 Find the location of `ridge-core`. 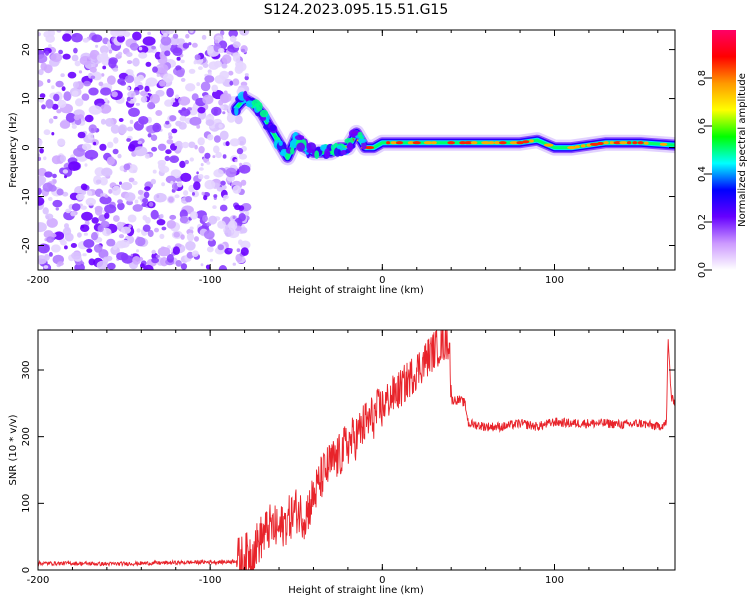

ridge-core is located at coordinates (506, 140).